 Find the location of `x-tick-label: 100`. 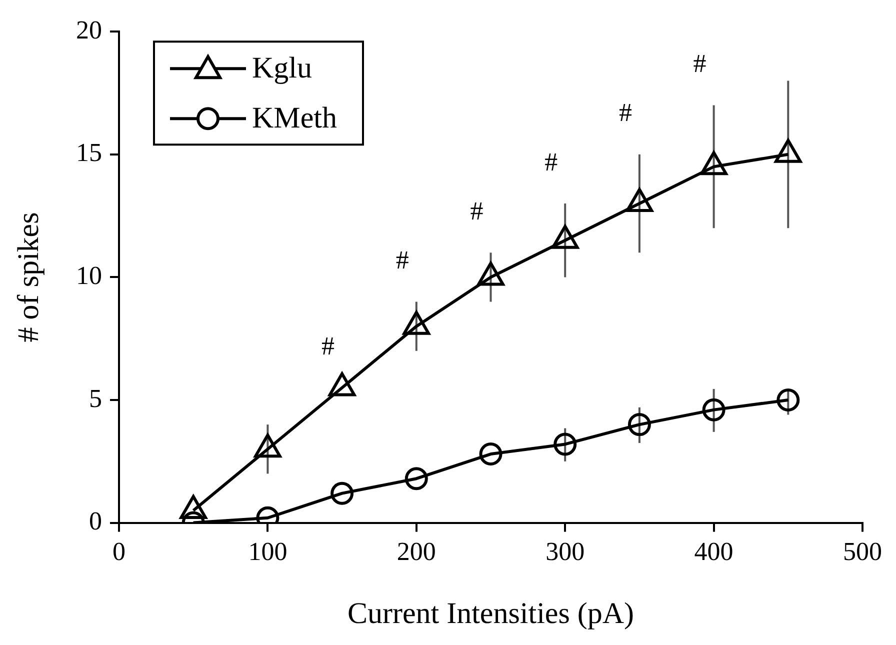

x-tick-label: 100 is located at coordinates (268, 551).